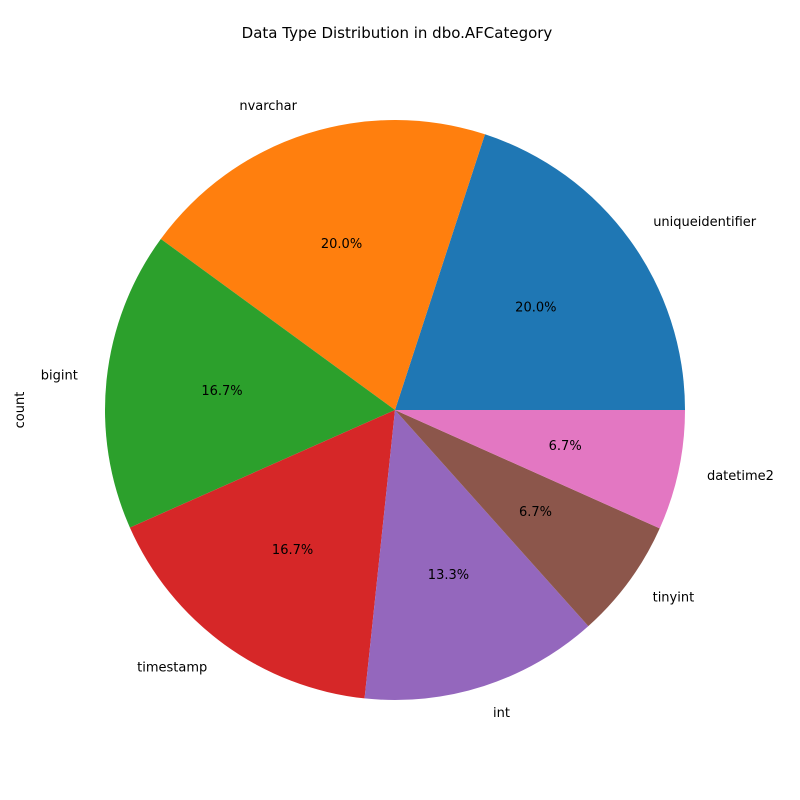 The image size is (800, 800). Describe the element at coordinates (341, 244) in the screenshot. I see `slice-percent-nvarchar: 20.0%` at that location.